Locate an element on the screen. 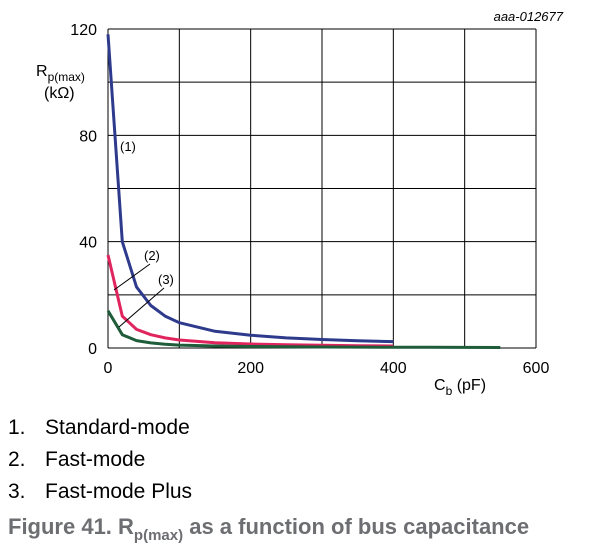 This screenshot has height=550, width=598. y-tick-label: 80 is located at coordinates (88, 136).